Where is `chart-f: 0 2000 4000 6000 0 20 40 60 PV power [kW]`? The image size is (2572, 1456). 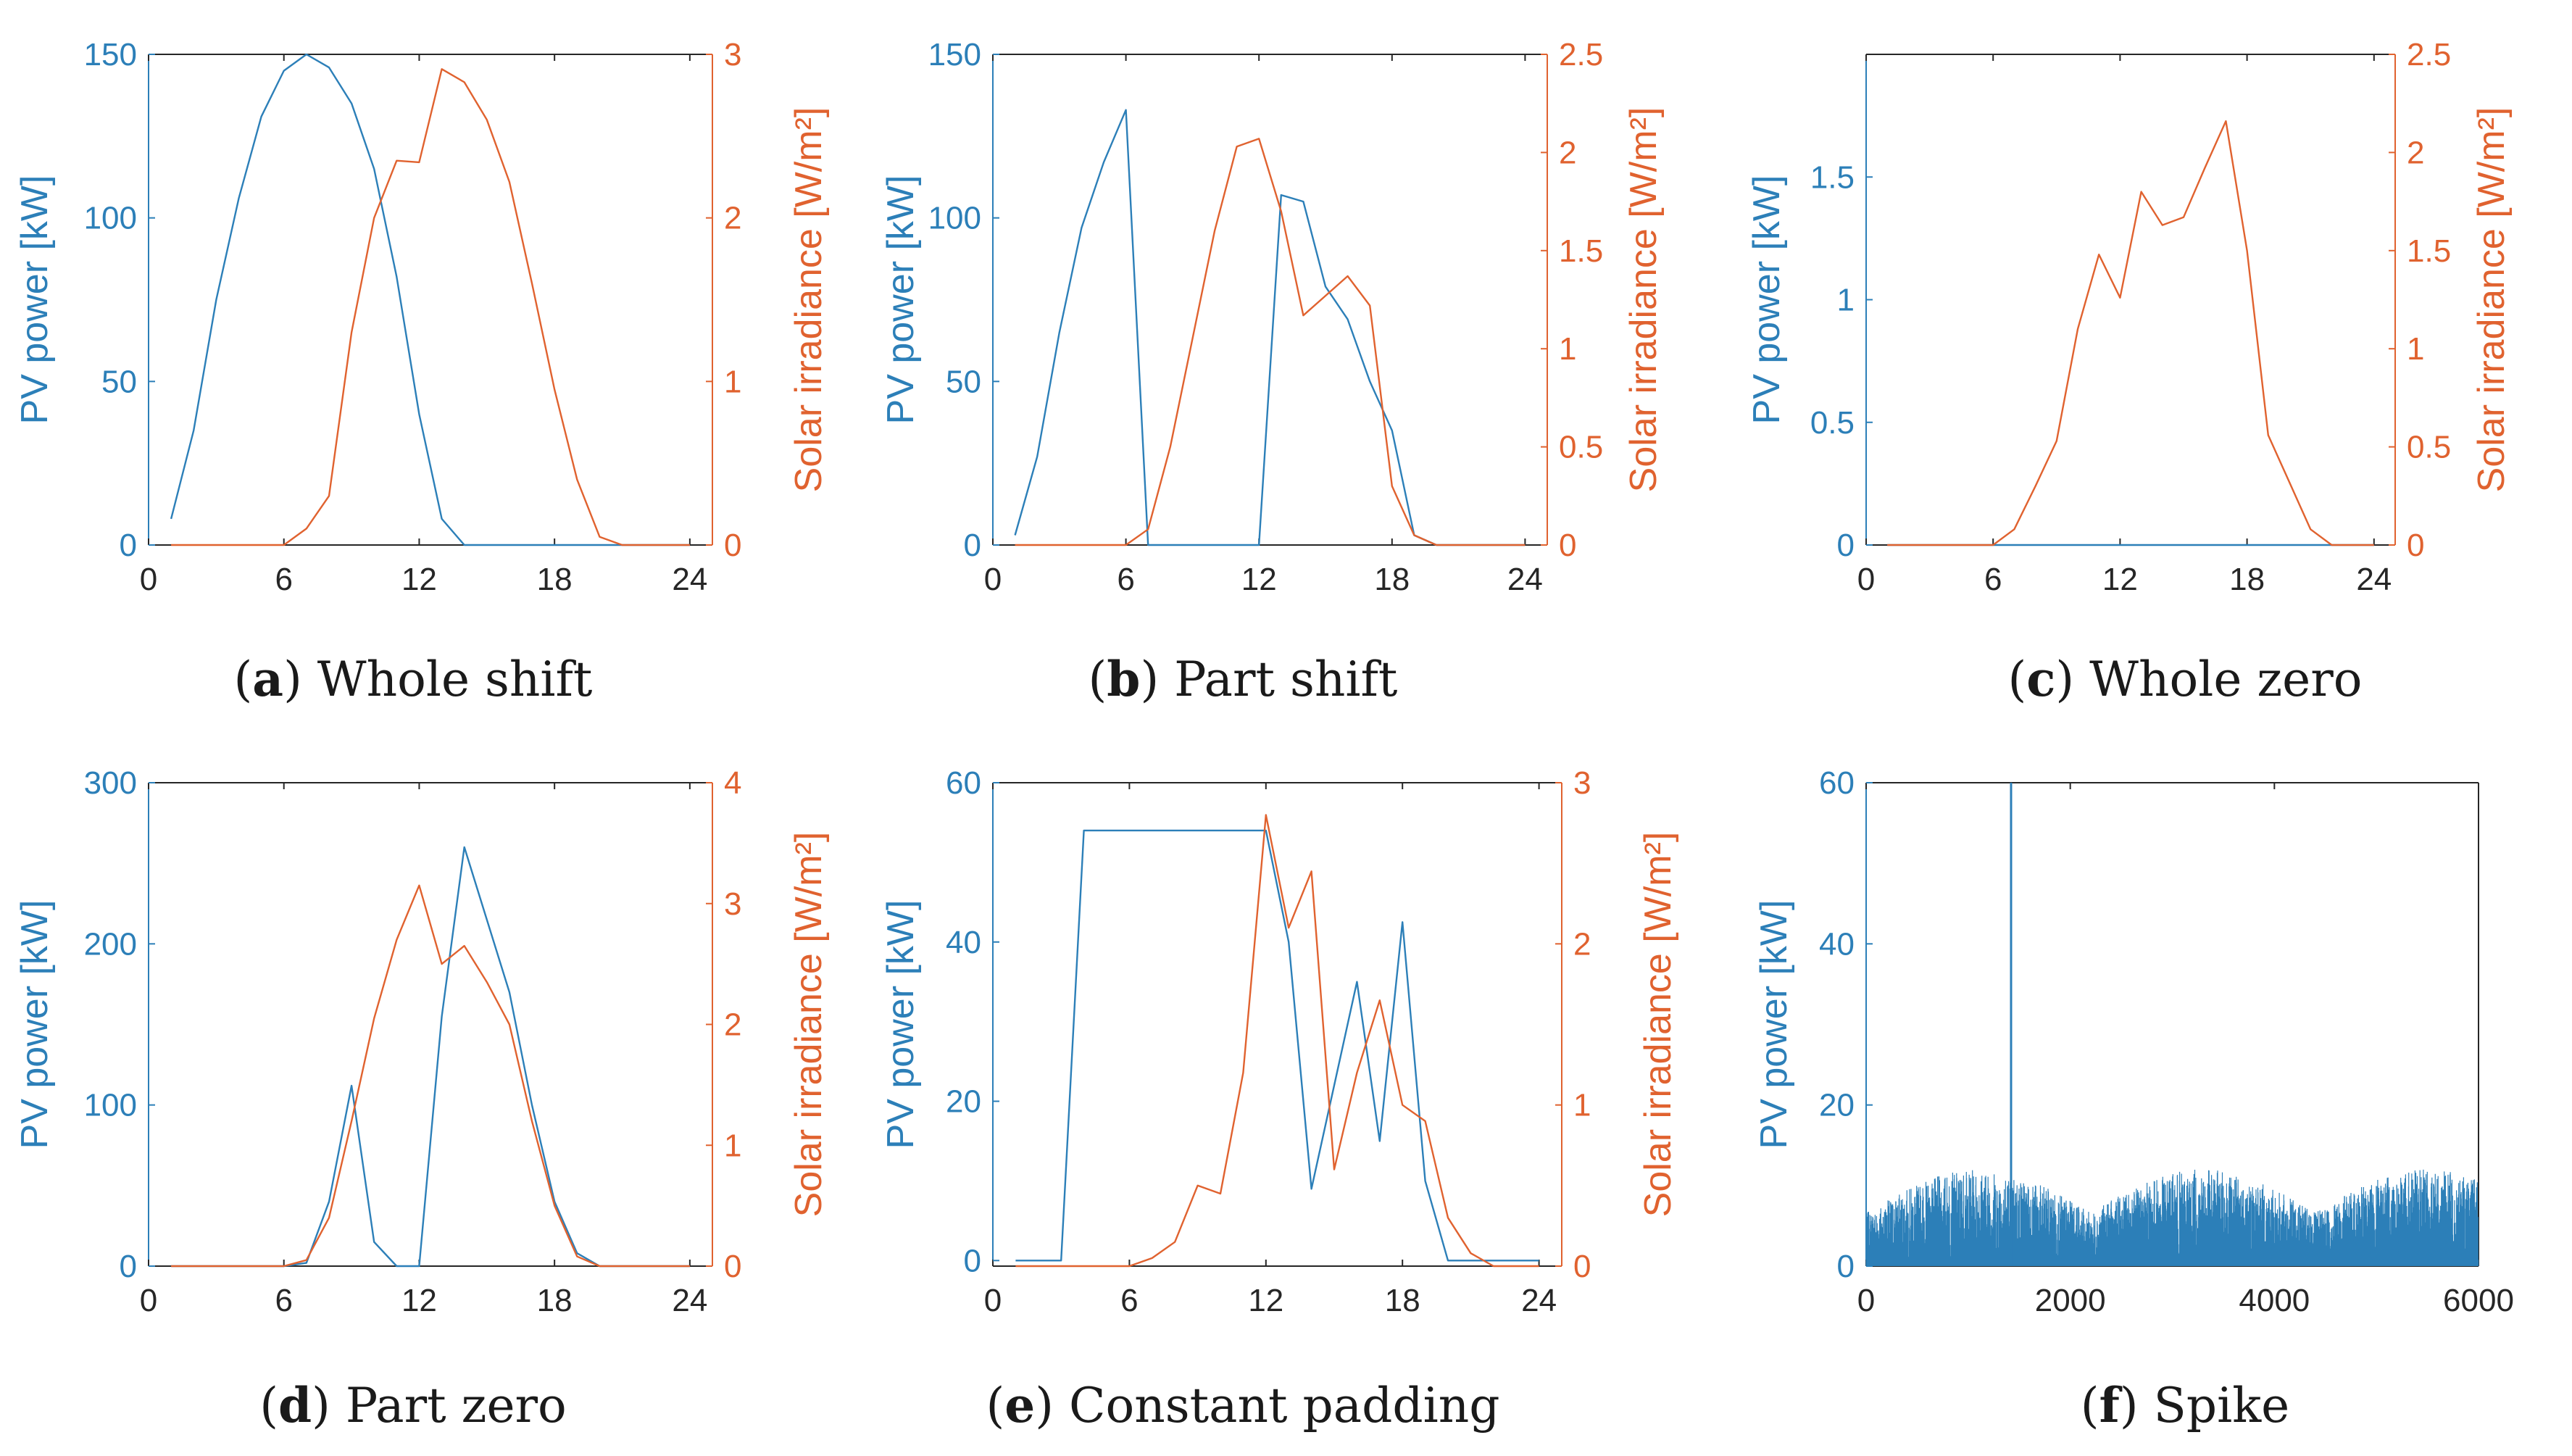
chart-f: 0 2000 4000 6000 0 20 40 60 PV power [kW] is located at coordinates (2133, 1041).